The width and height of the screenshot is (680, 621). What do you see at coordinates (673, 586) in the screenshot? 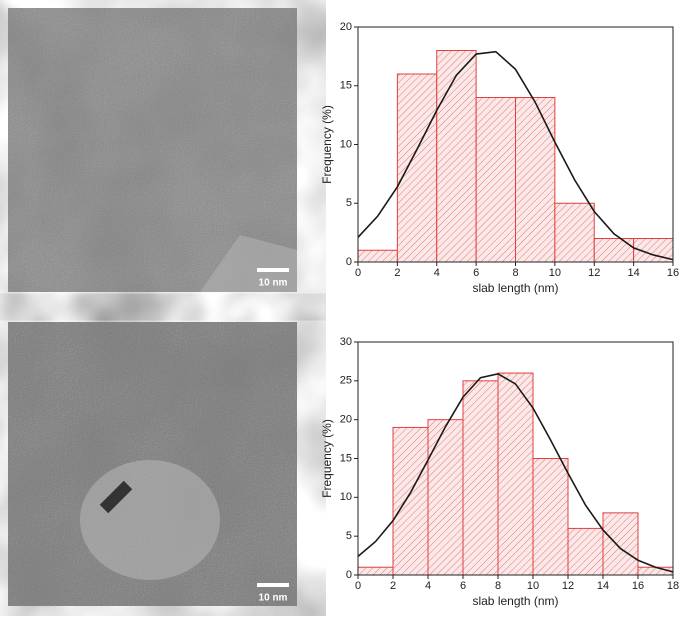
I see `x-tick-label: 18` at bounding box center [673, 586].